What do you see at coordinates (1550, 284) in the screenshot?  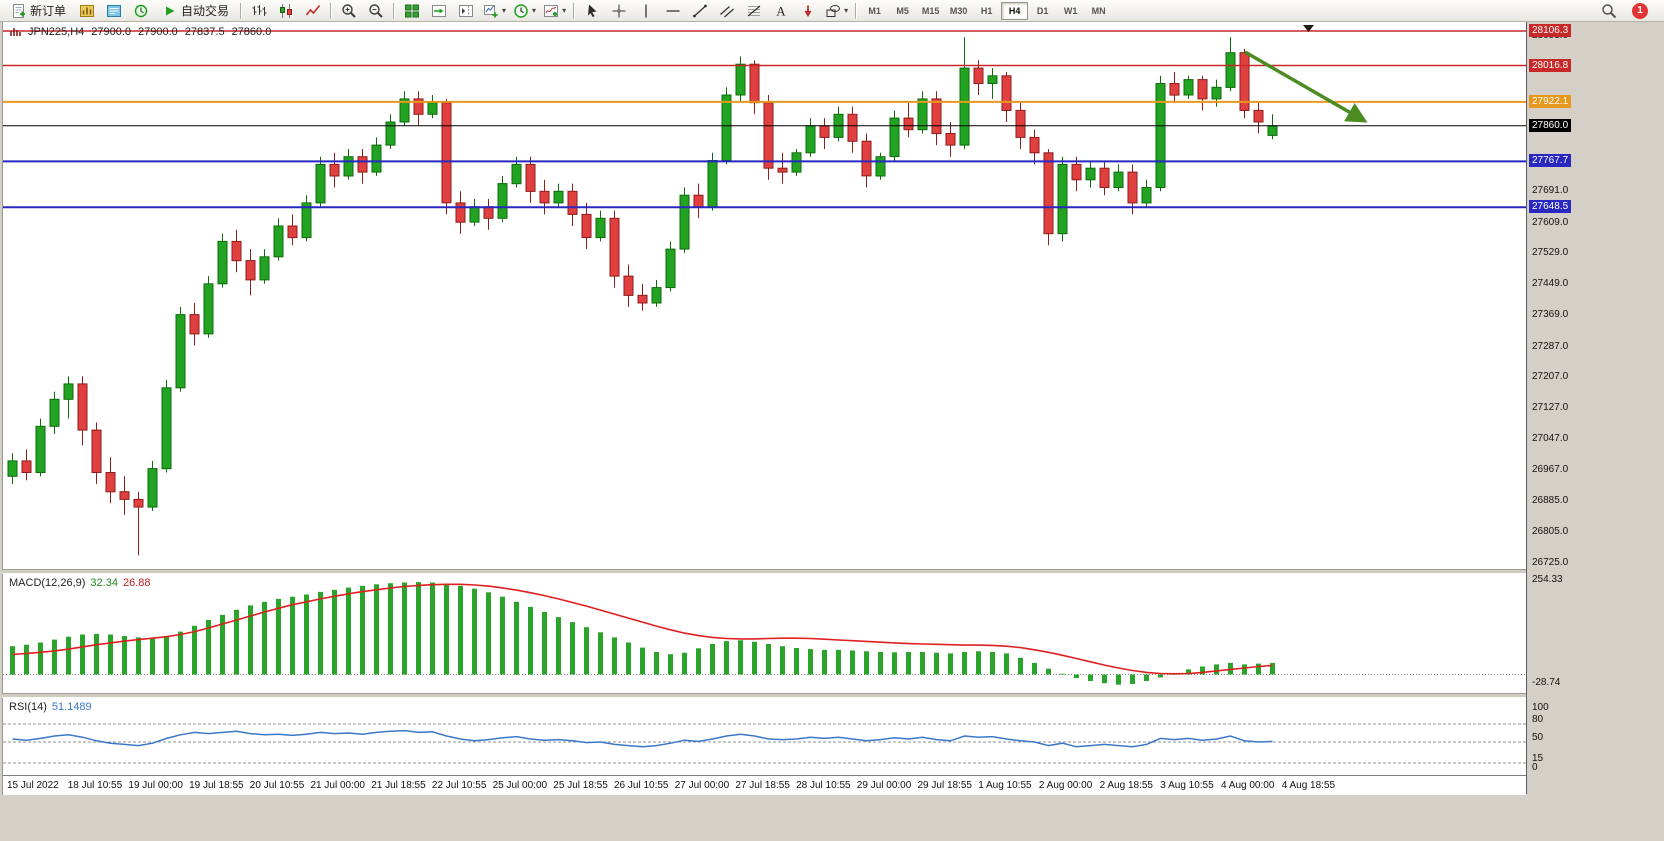 I see `price-axis-label: 27449.0` at bounding box center [1550, 284].